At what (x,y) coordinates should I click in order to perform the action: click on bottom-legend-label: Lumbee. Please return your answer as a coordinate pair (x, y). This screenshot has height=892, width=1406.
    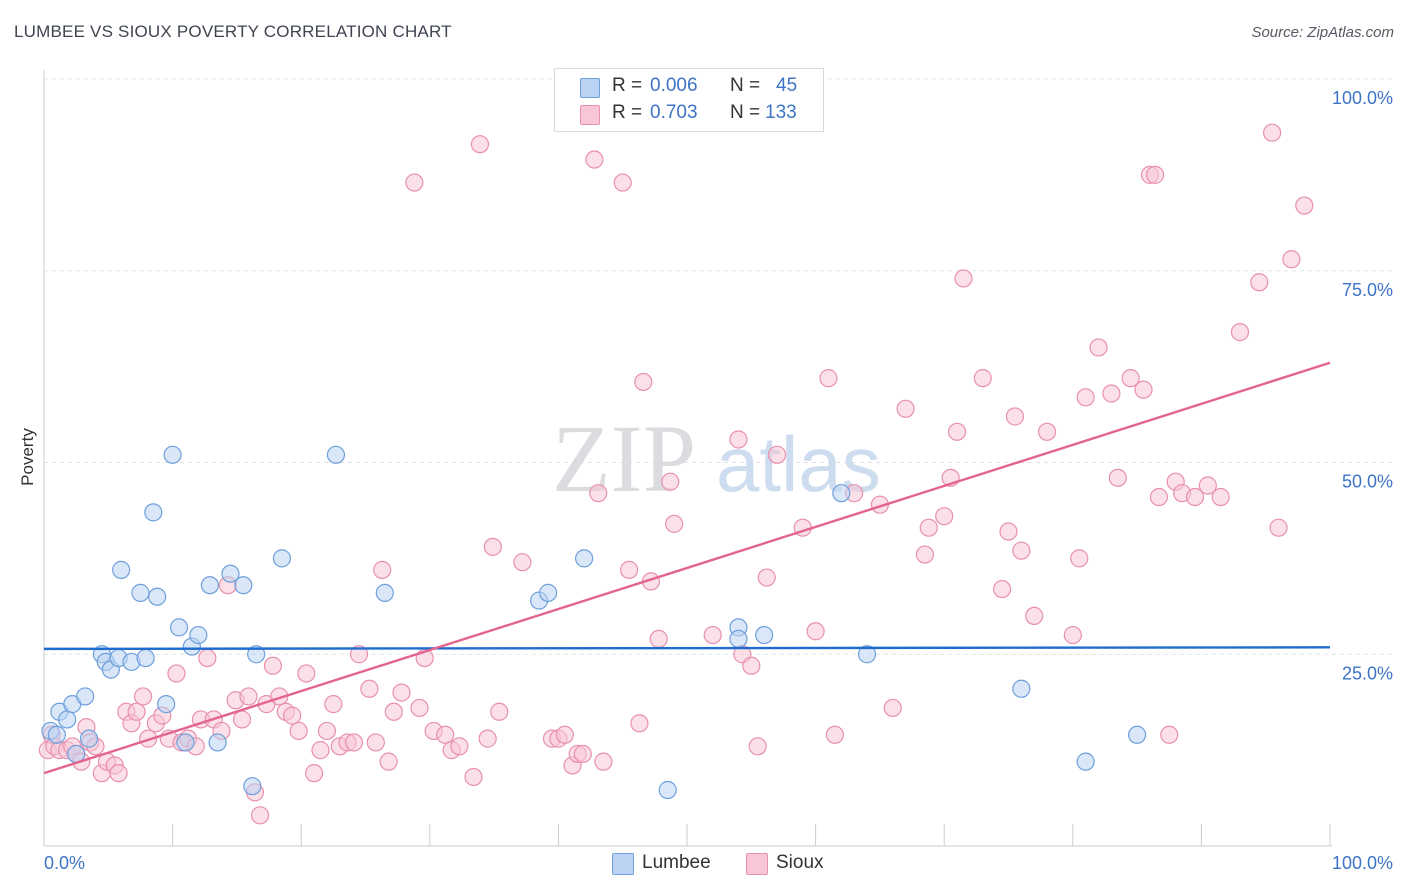
    Looking at the image, I should click on (676, 862).